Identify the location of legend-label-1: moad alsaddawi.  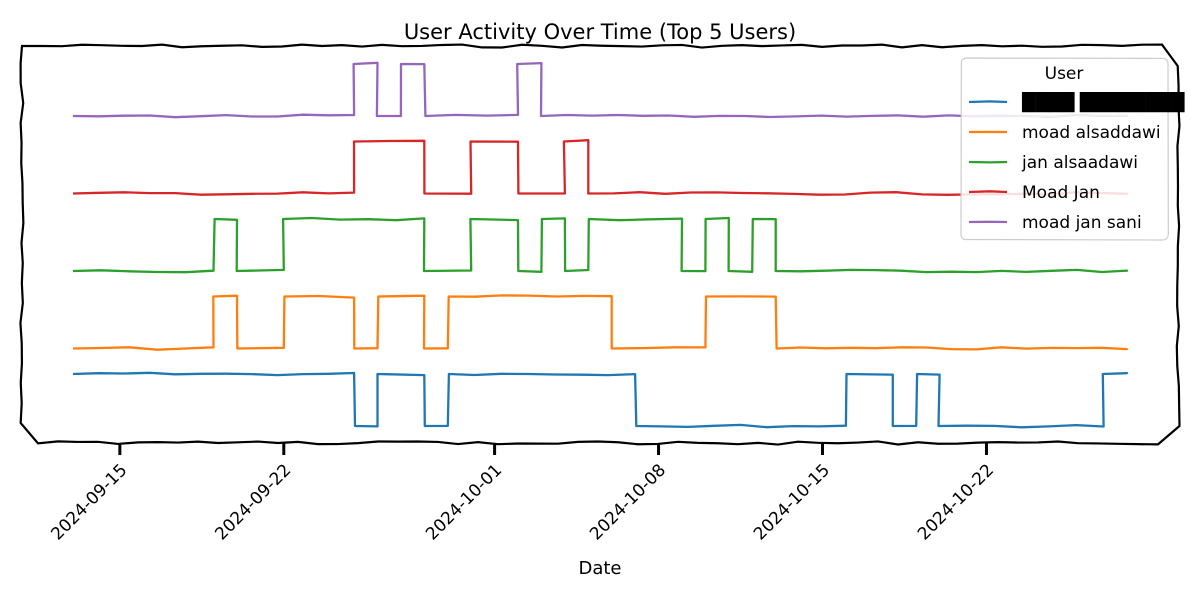
(1091, 133).